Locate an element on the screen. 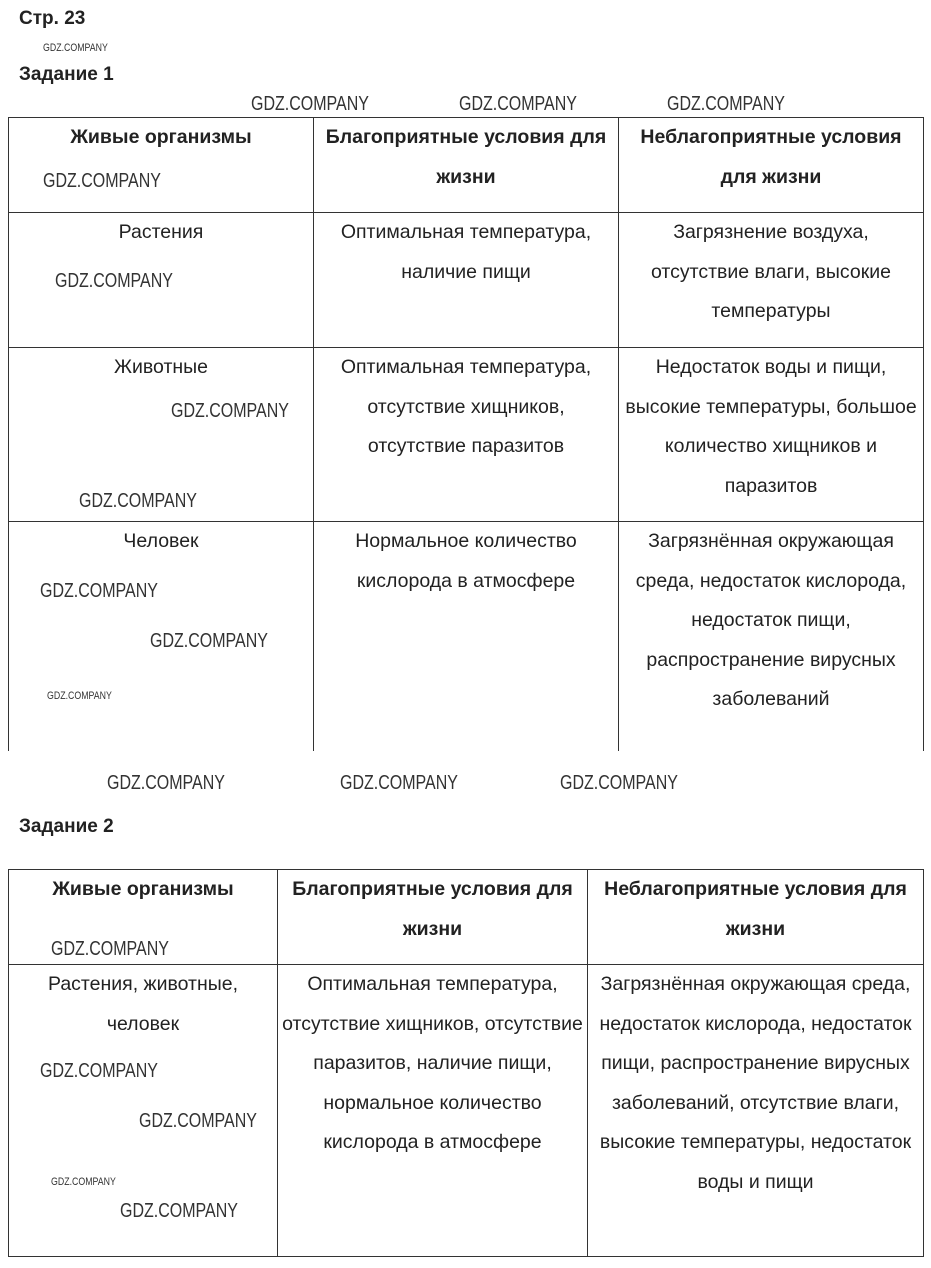 This screenshot has height=1268, width=931. page-label: Стр. 23 is located at coordinates (52, 18).